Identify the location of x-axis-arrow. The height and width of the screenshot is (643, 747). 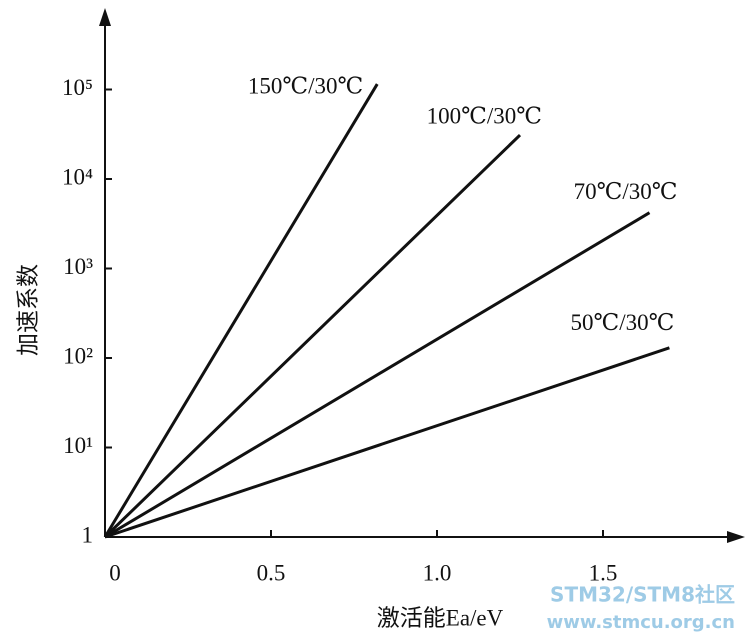
(736, 537).